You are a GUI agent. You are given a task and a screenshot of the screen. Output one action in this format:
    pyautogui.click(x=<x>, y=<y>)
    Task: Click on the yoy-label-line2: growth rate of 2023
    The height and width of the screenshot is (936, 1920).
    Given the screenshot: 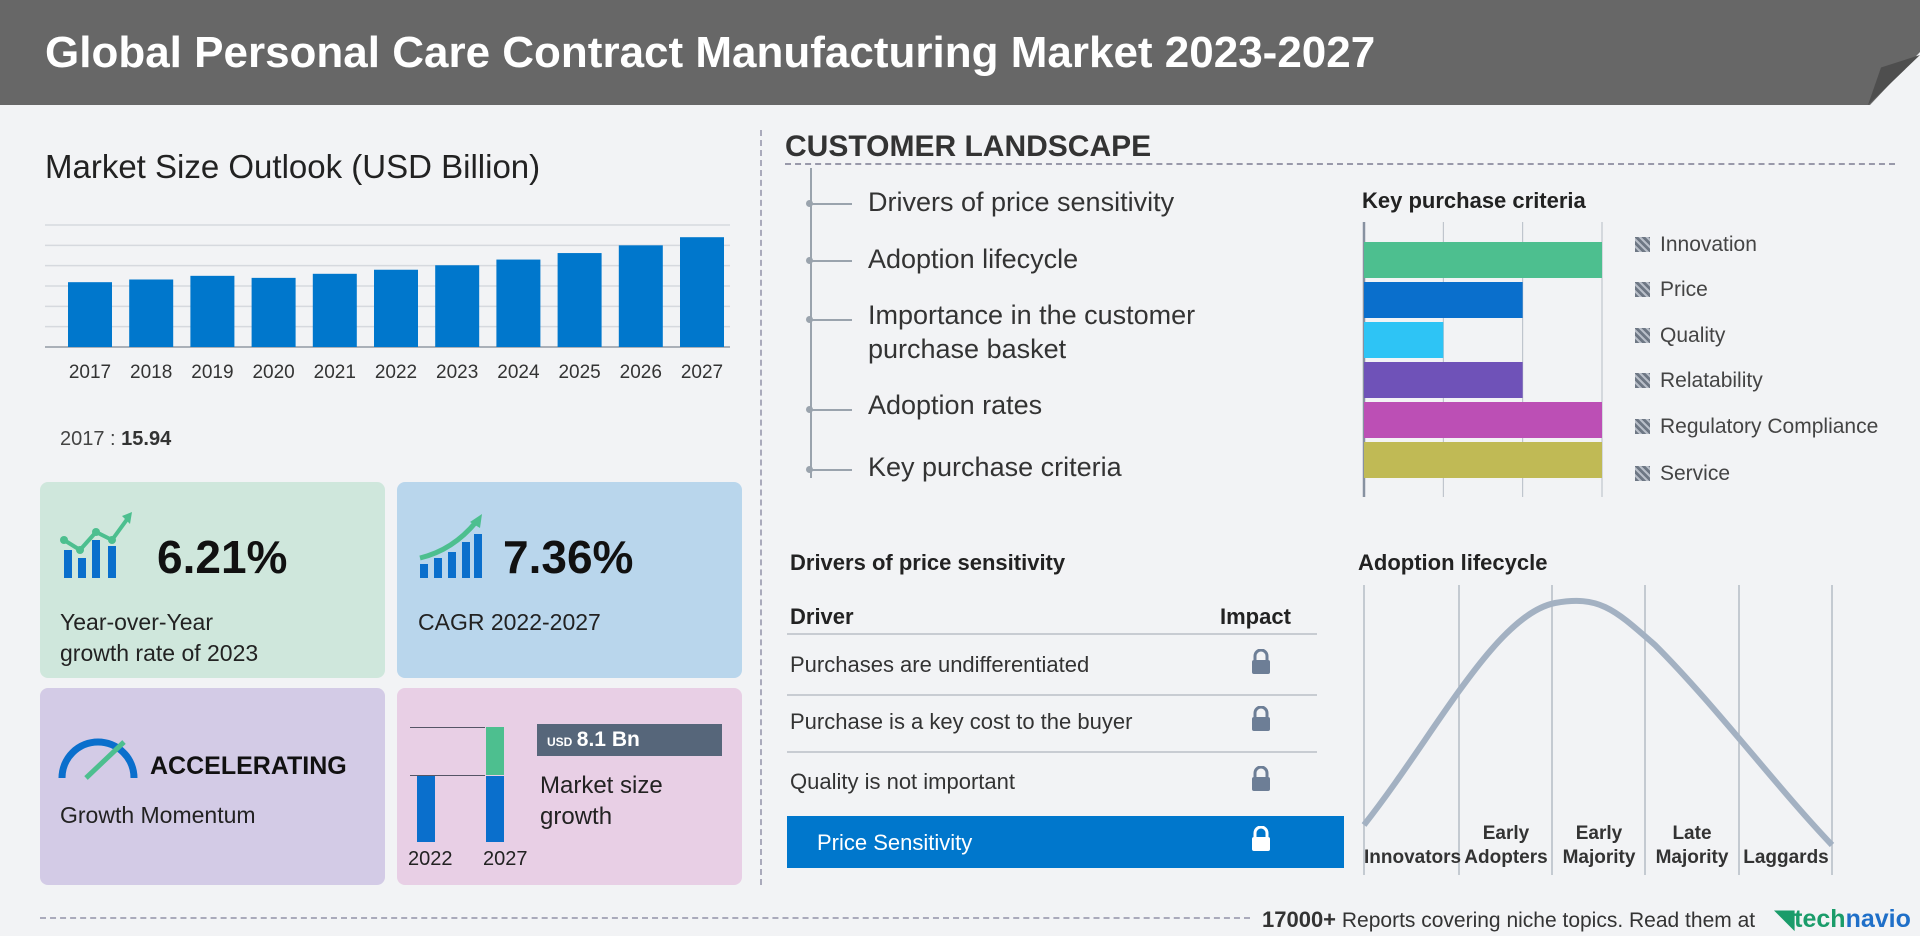 What is the action you would take?
    pyautogui.click(x=159, y=653)
    